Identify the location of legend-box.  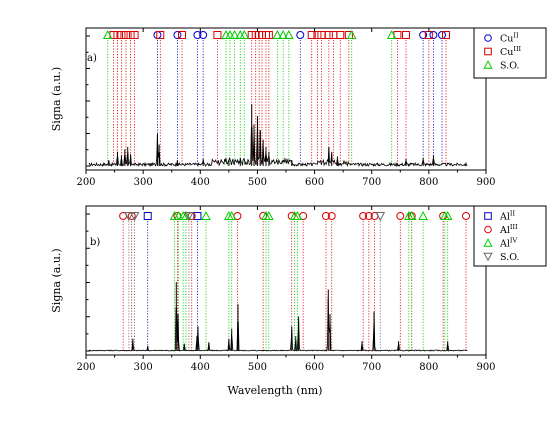
(510, 53).